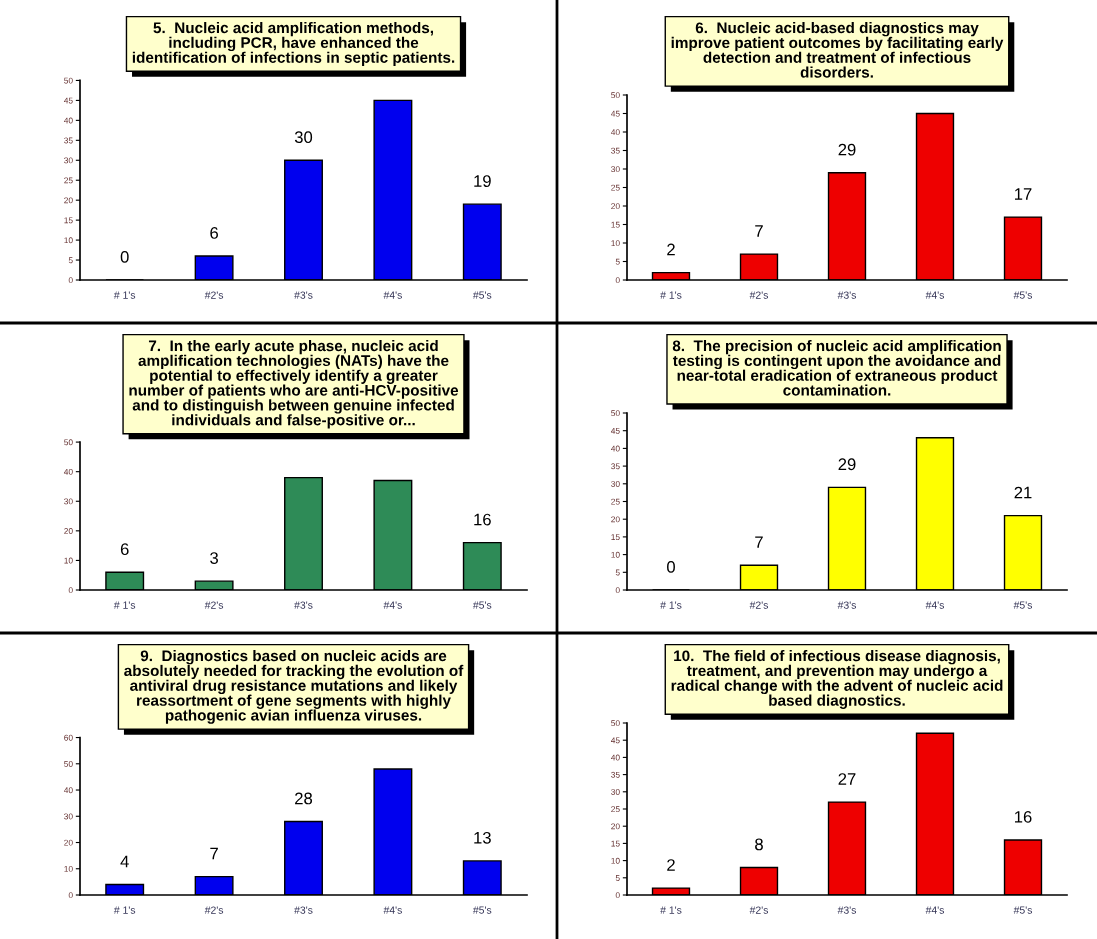 The width and height of the screenshot is (1097, 939). I want to click on data-label: 27, so click(847, 779).